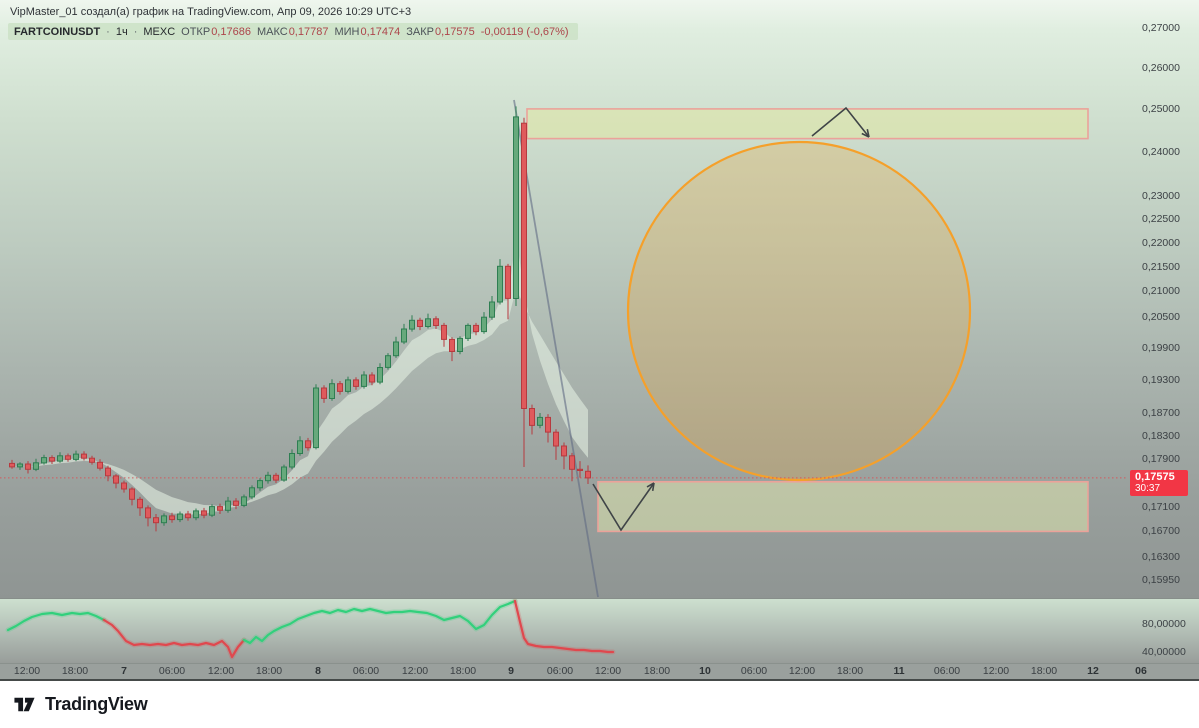  What do you see at coordinates (840, 122) in the screenshot?
I see `zigzag-arrow-supply` at bounding box center [840, 122].